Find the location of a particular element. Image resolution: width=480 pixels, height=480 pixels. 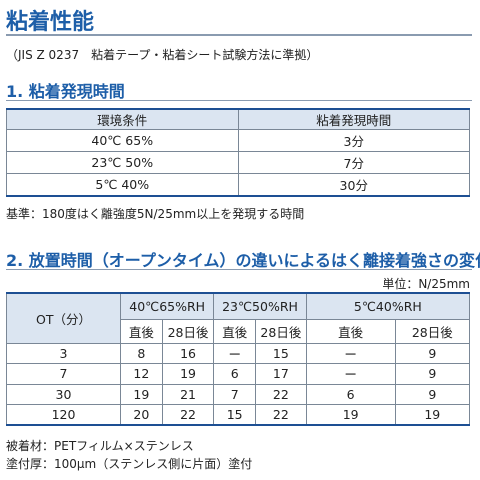

cell: 3分 is located at coordinates (353, 140).